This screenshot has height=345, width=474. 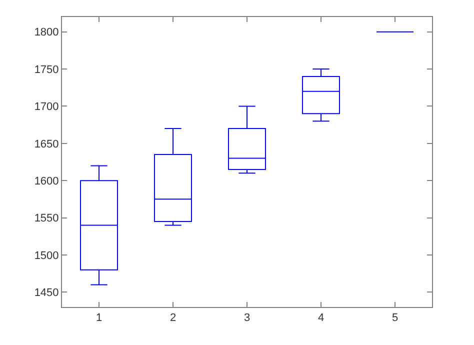 I want to click on y-tick-label: 1500, so click(x=46, y=256).